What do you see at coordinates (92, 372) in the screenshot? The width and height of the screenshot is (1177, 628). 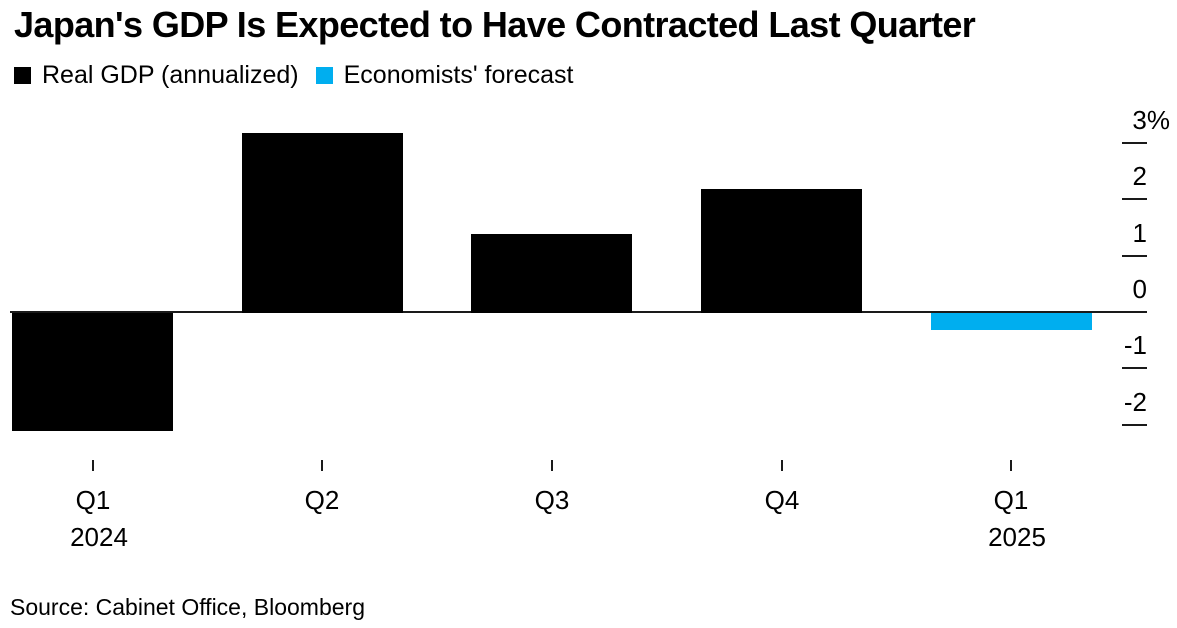 I see `bar-q1-2024` at bounding box center [92, 372].